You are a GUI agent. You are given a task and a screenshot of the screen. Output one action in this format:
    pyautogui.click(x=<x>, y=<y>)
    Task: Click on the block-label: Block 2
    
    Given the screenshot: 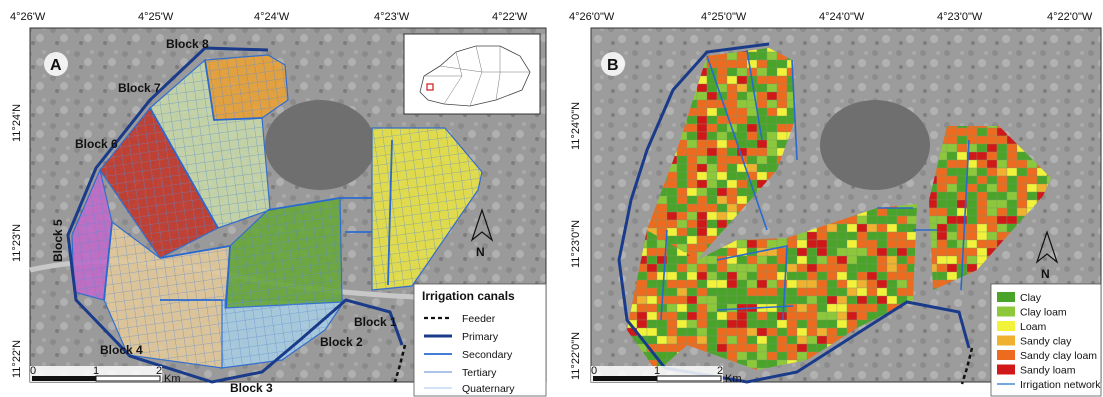 What is the action you would take?
    pyautogui.click(x=341, y=342)
    